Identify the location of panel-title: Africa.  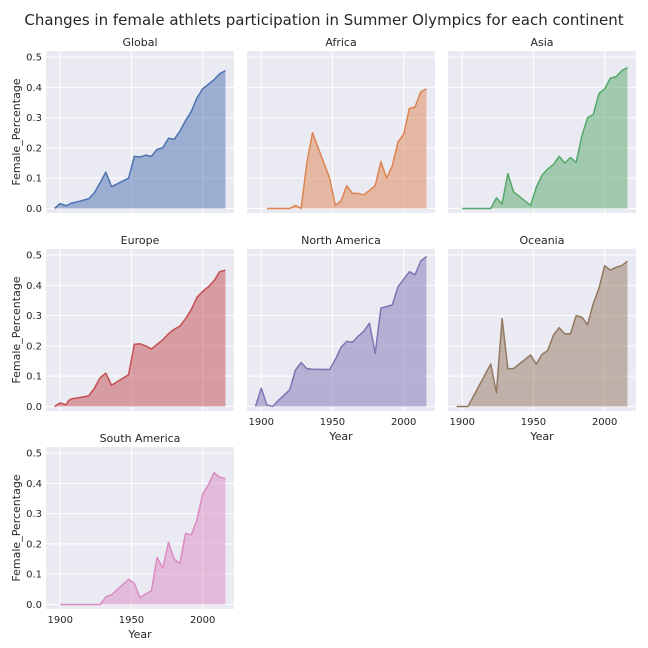
(340, 42).